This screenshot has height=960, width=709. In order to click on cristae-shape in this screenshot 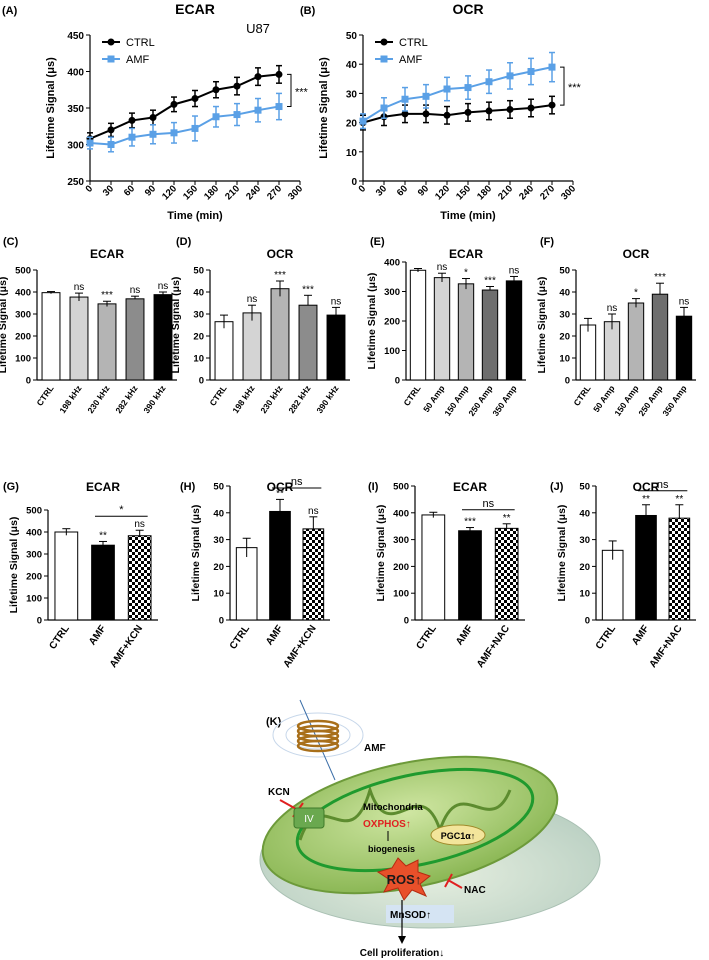, I will do `click(405, 812)`.